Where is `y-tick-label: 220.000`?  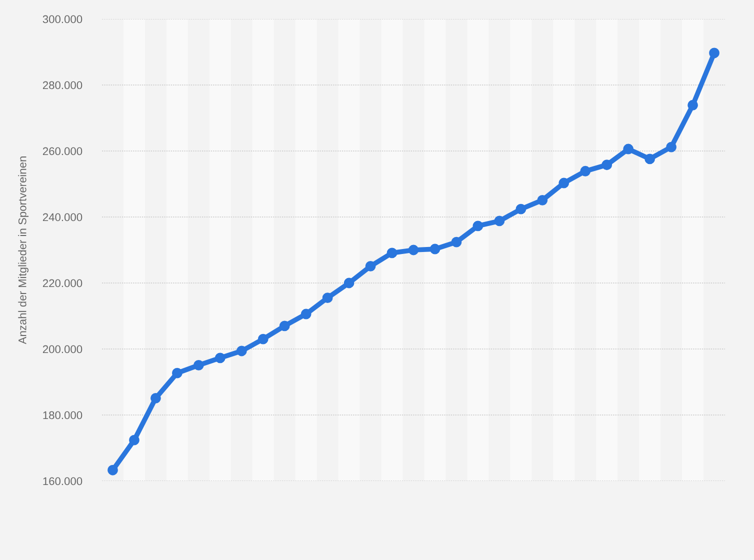 y-tick-label: 220.000 is located at coordinates (62, 283).